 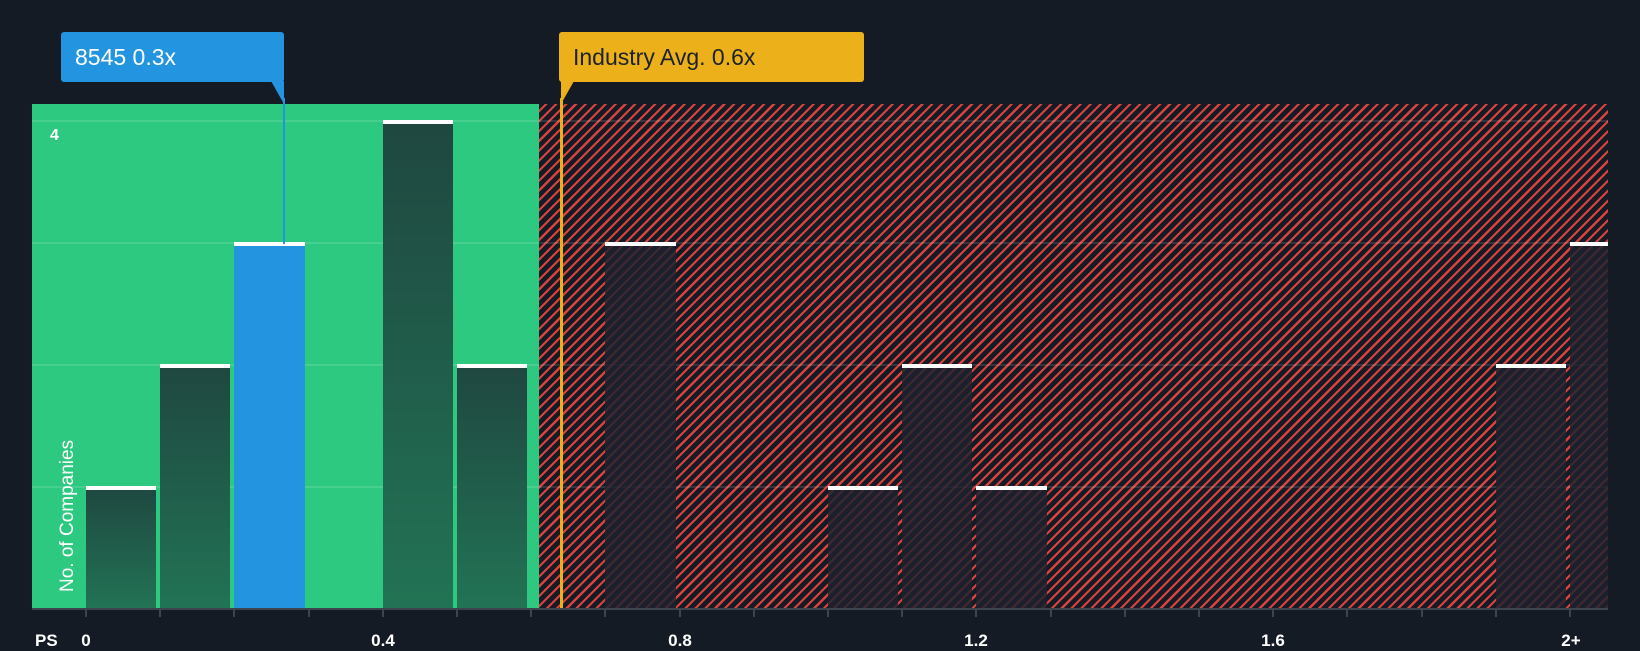 I want to click on company-ps-callout-text: 8545 0.3x, so click(x=126, y=57).